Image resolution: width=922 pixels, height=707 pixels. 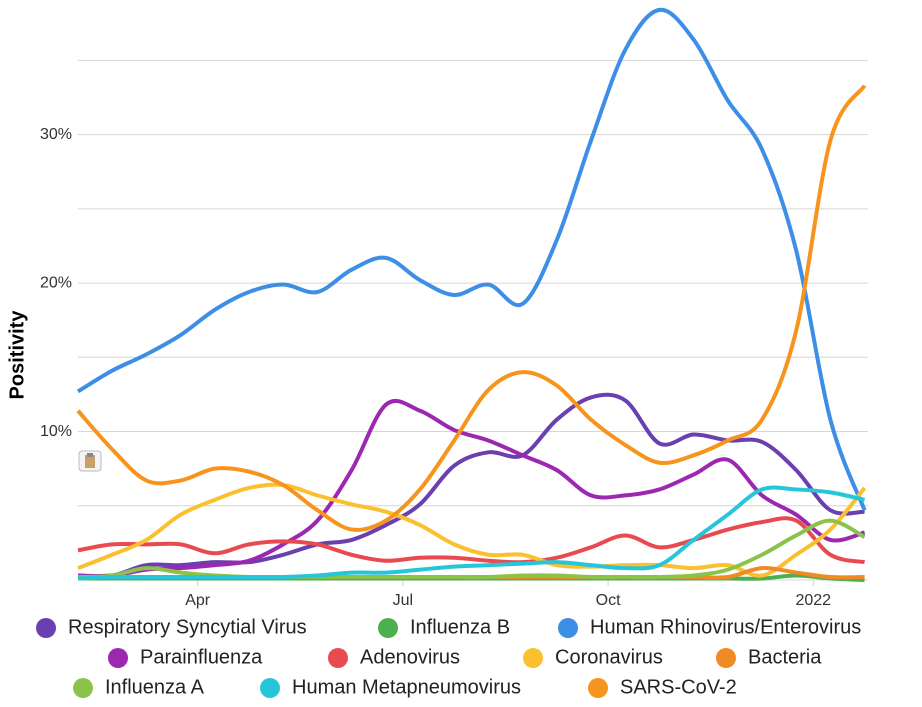 What do you see at coordinates (410, 657) in the screenshot?
I see `legend-label: Adenovirus` at bounding box center [410, 657].